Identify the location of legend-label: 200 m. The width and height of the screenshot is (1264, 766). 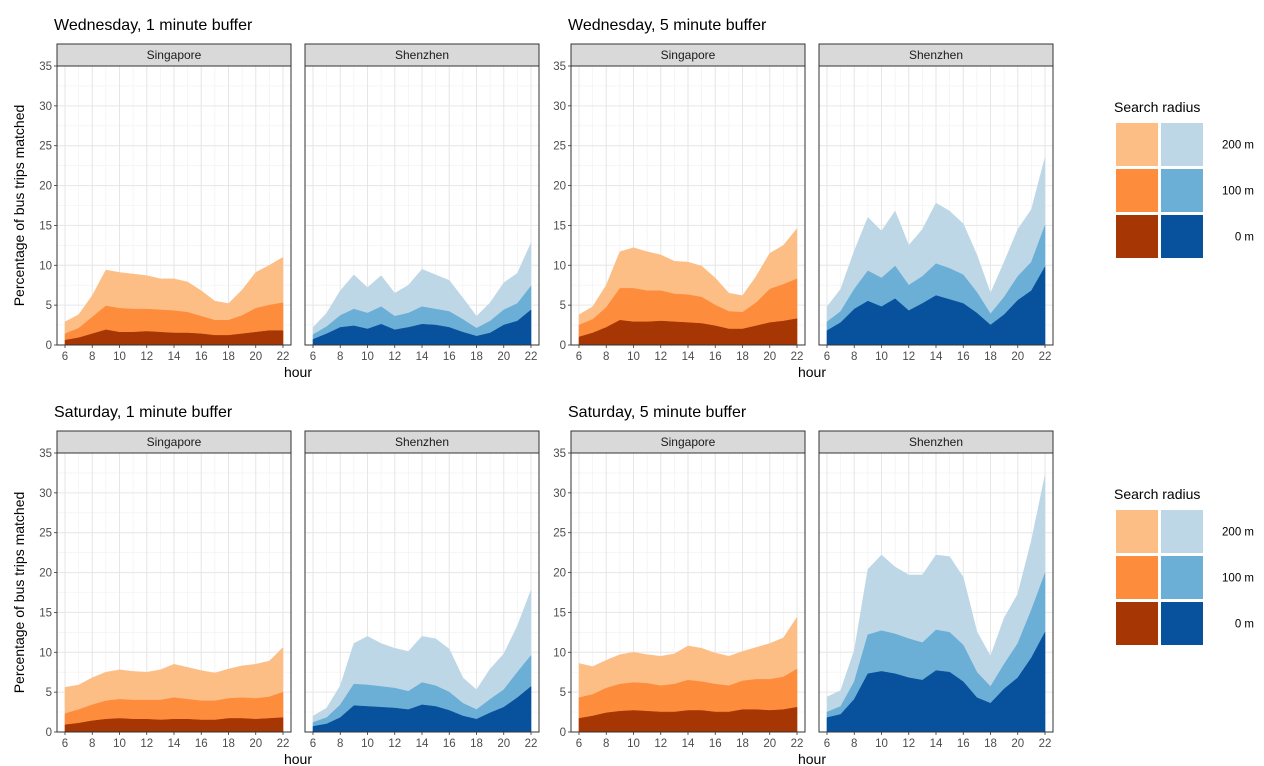
(1238, 533).